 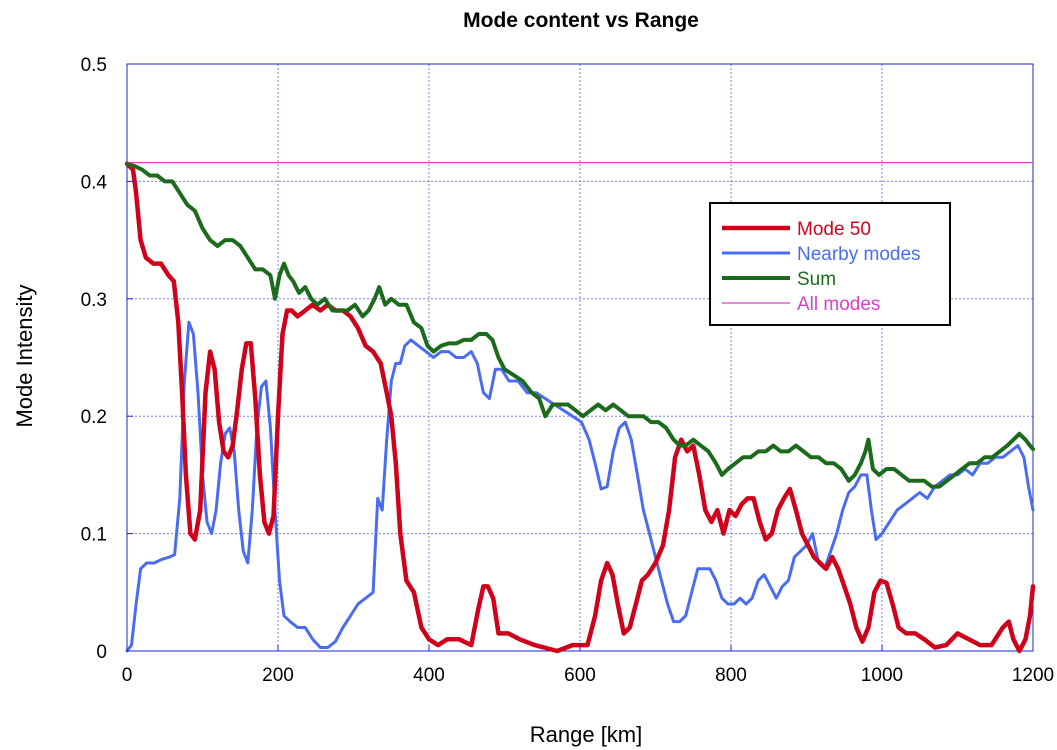 I want to click on x-tick-label: 0, so click(x=127, y=675).